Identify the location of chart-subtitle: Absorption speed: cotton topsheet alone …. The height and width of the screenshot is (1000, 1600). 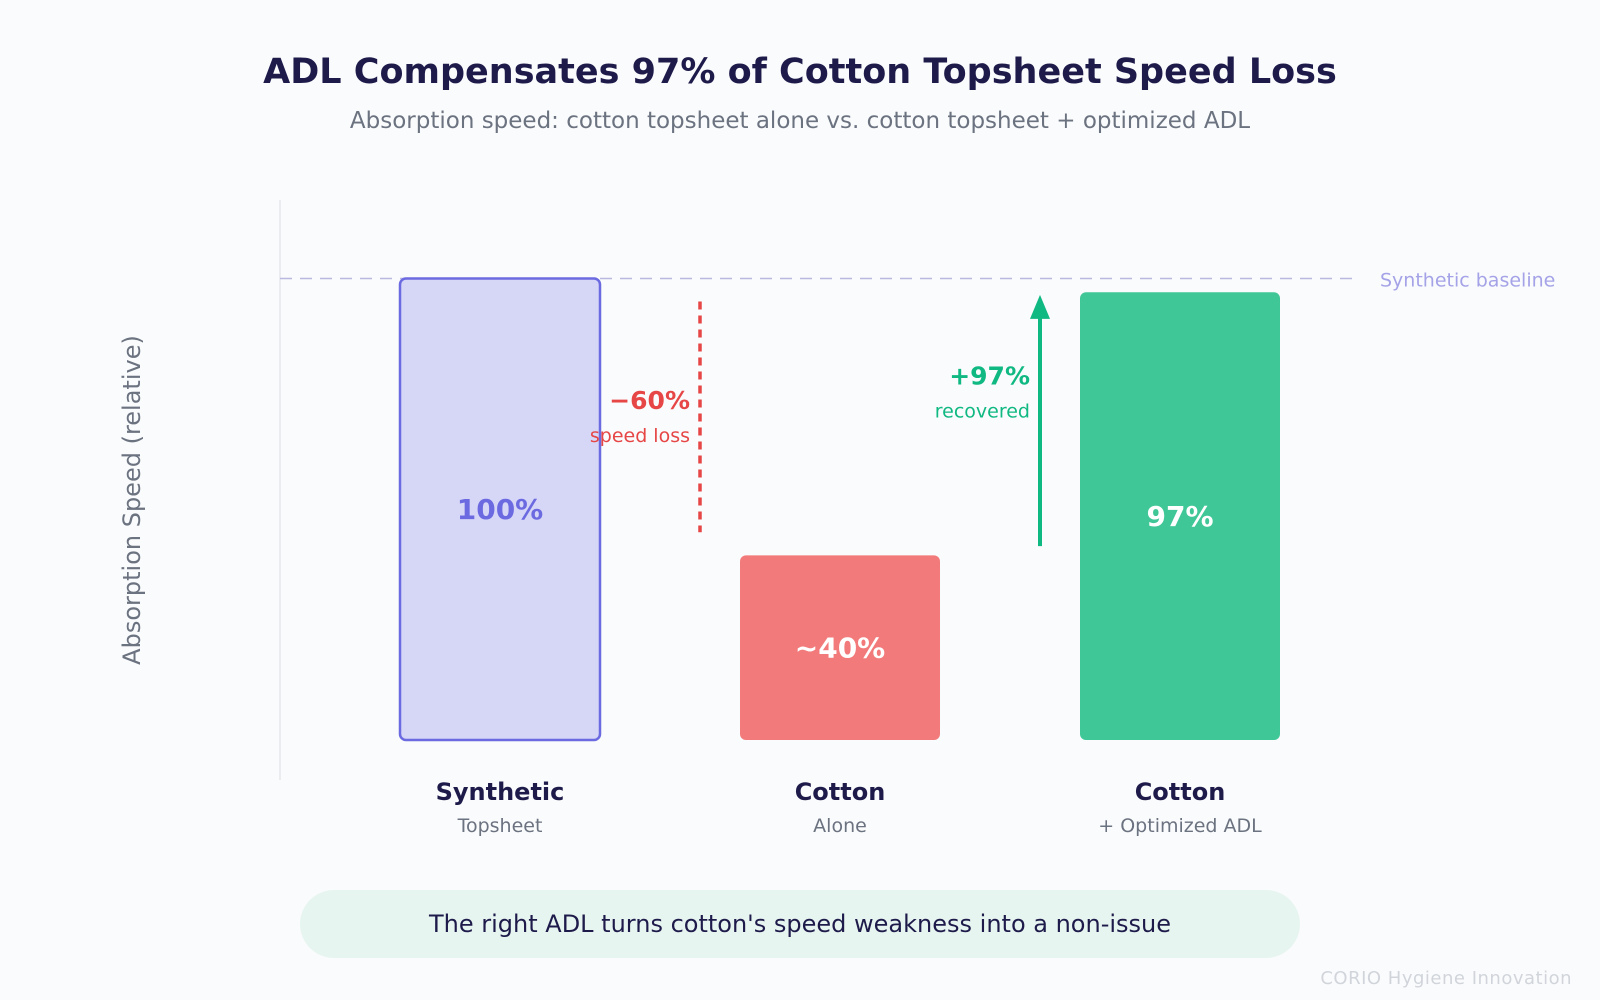
(800, 121).